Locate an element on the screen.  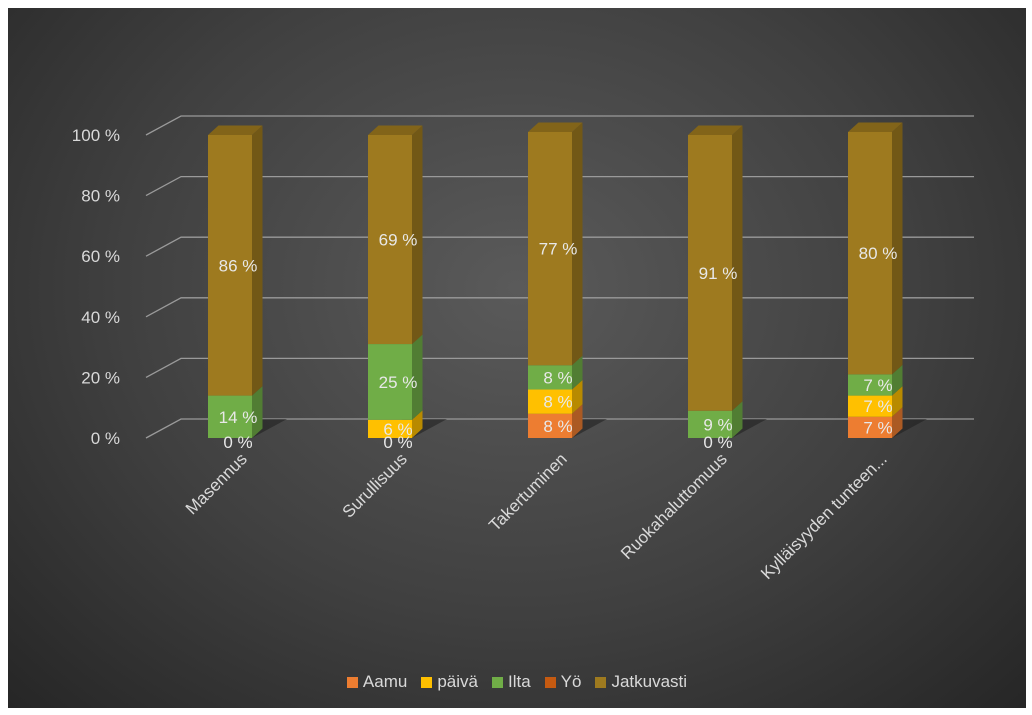
legend-item: Aamu is located at coordinates (377, 682).